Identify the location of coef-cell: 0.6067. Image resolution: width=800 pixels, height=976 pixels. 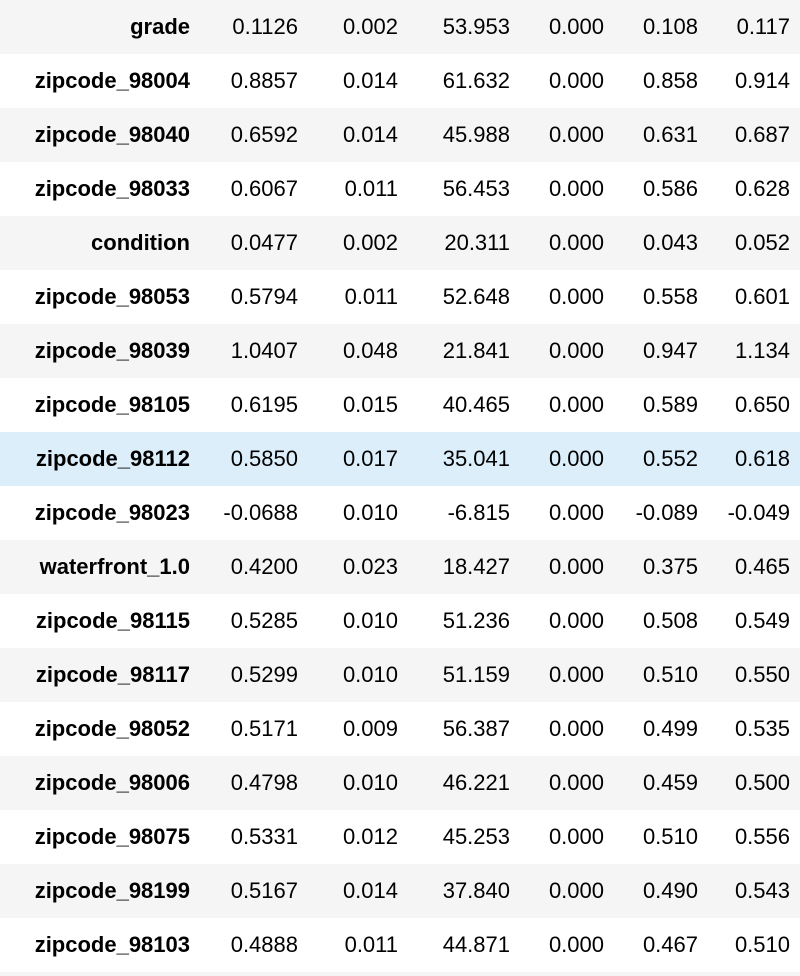
(264, 188).